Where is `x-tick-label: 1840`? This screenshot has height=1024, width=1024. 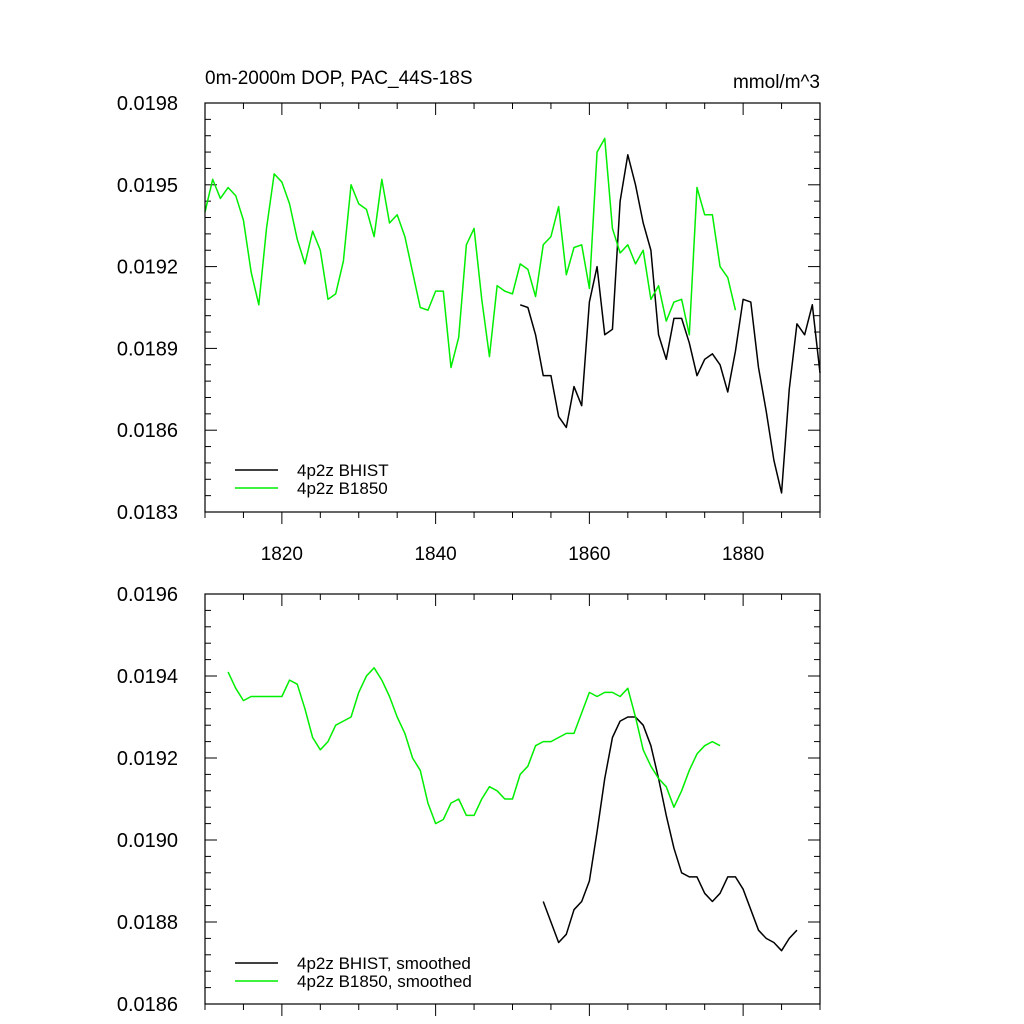 x-tick-label: 1840 is located at coordinates (435, 554).